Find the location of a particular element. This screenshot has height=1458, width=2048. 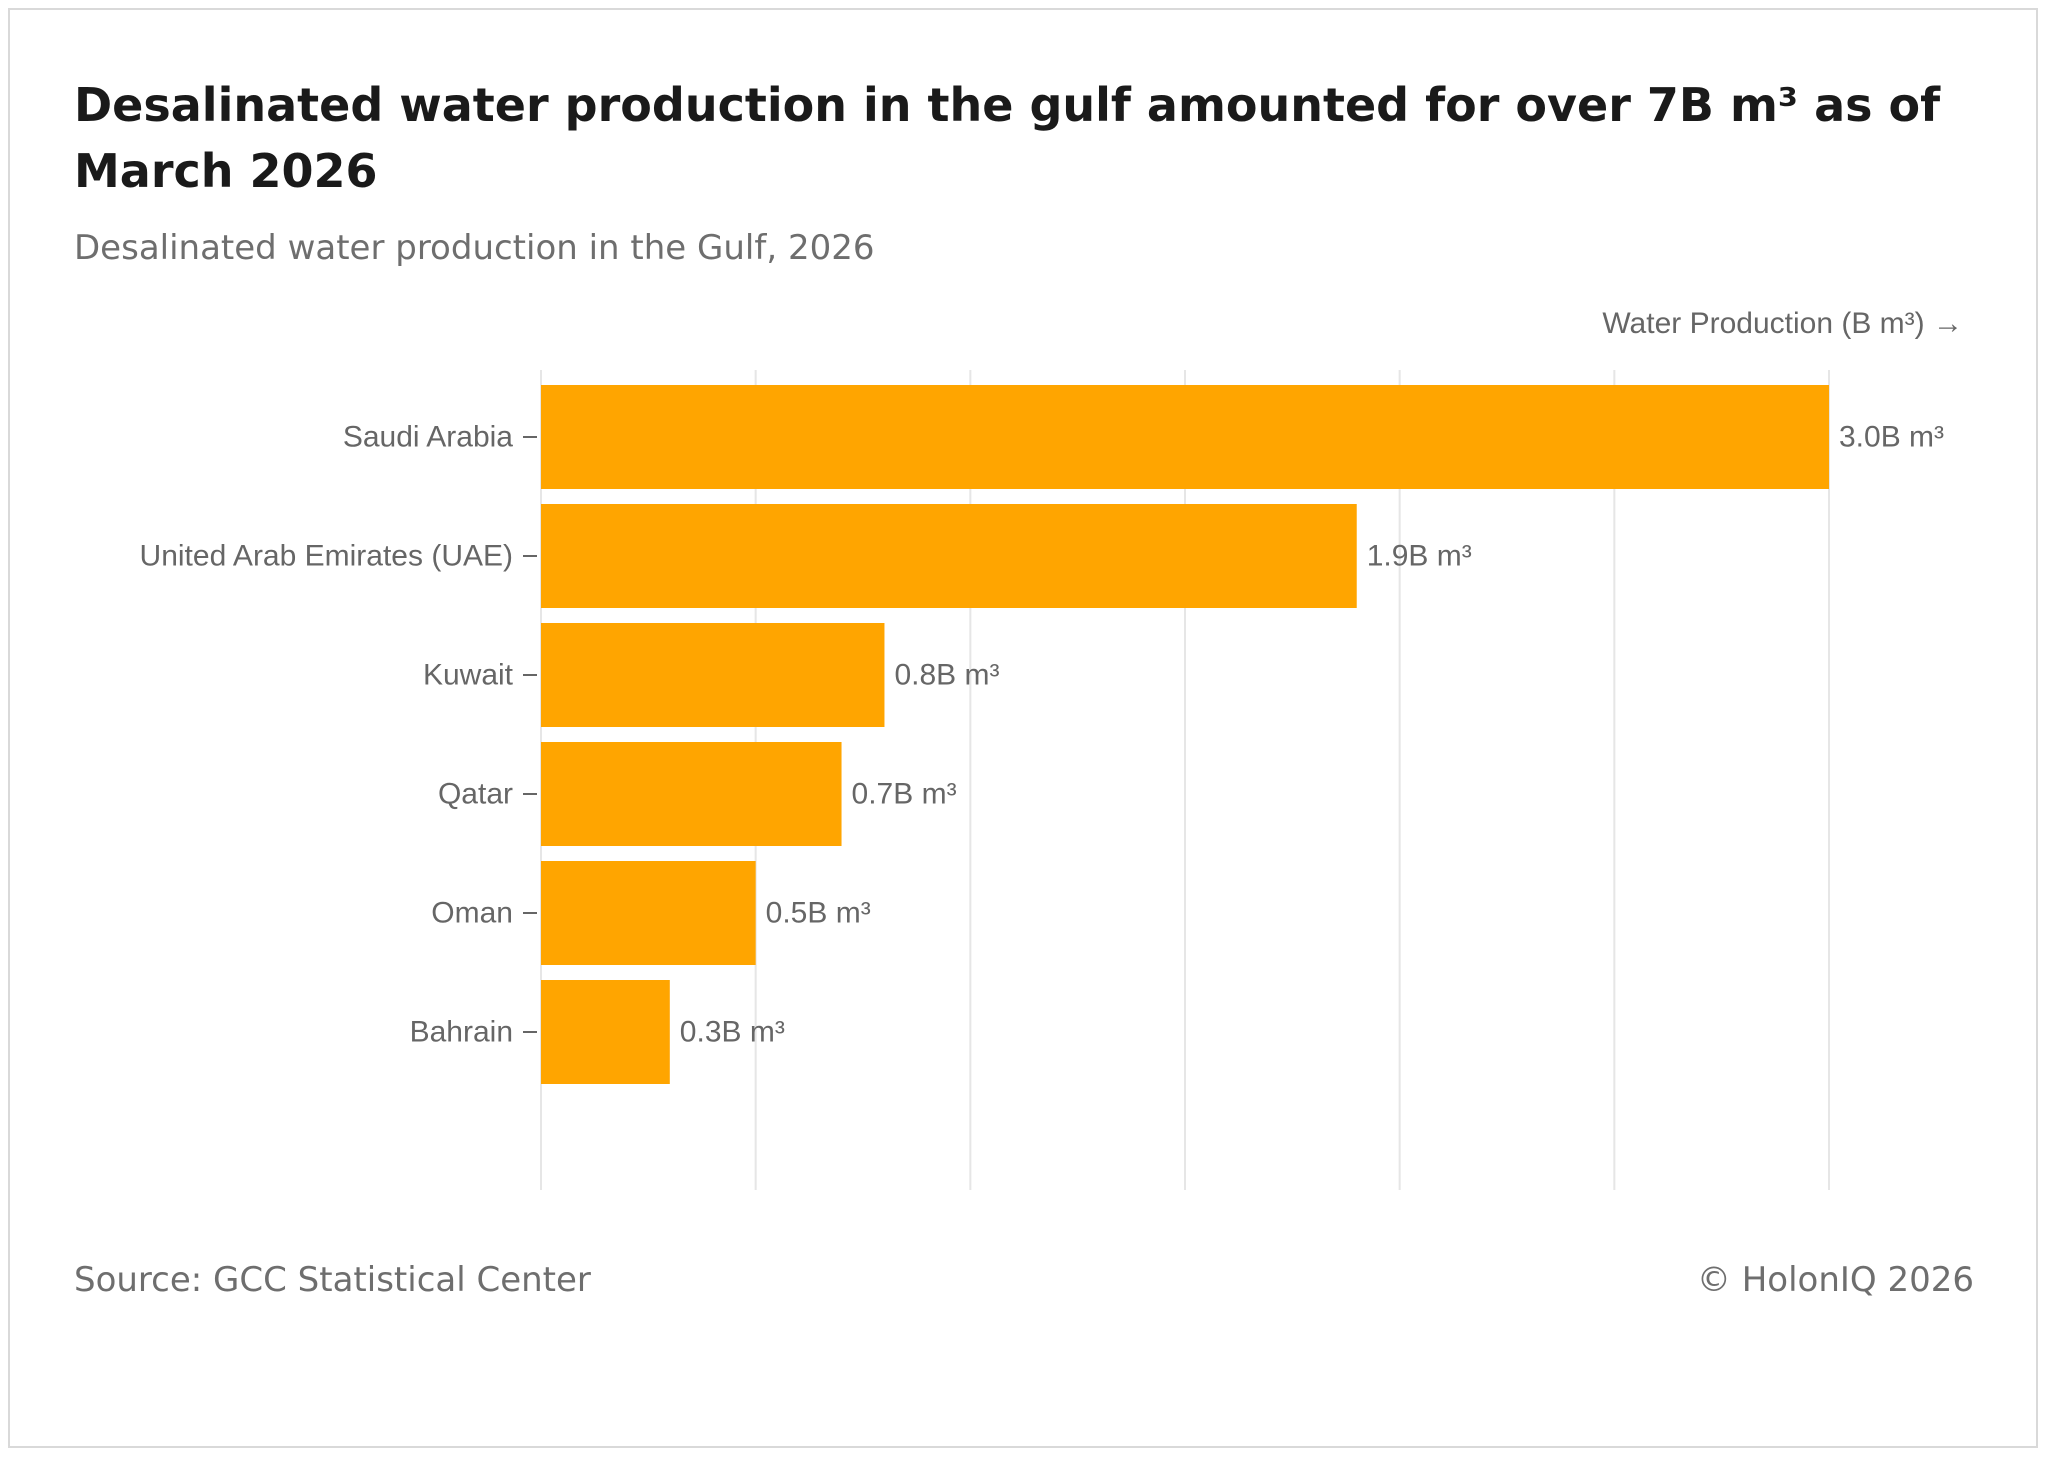

y-tick-label: United Arab Emirates (UAE) is located at coordinates (326, 556).